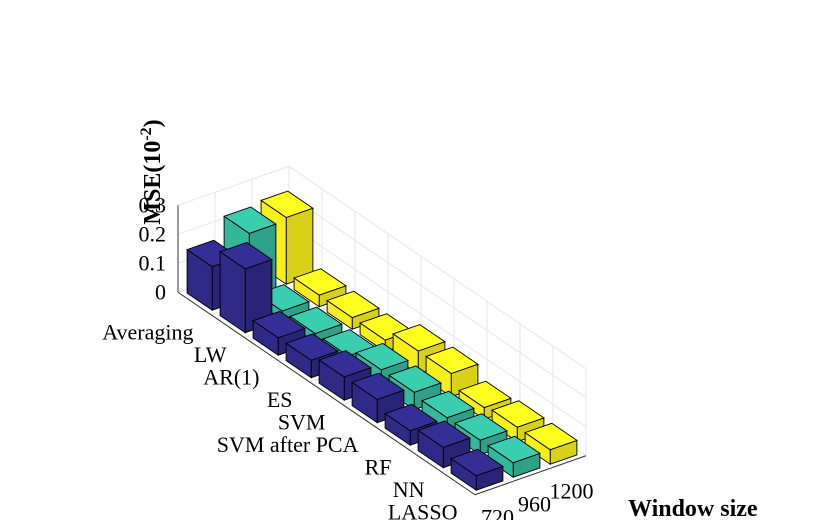  Describe the element at coordinates (153, 123) in the screenshot. I see `z-axis-title-close: )` at that location.